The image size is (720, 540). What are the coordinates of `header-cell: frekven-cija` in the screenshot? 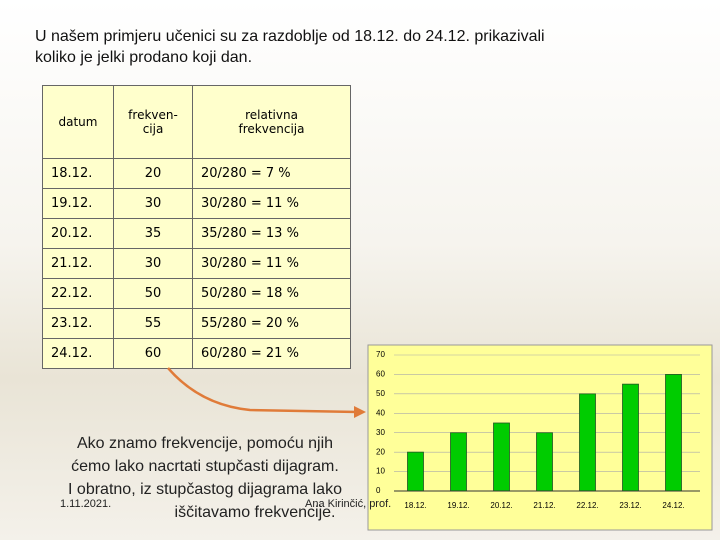 It's located at (153, 122).